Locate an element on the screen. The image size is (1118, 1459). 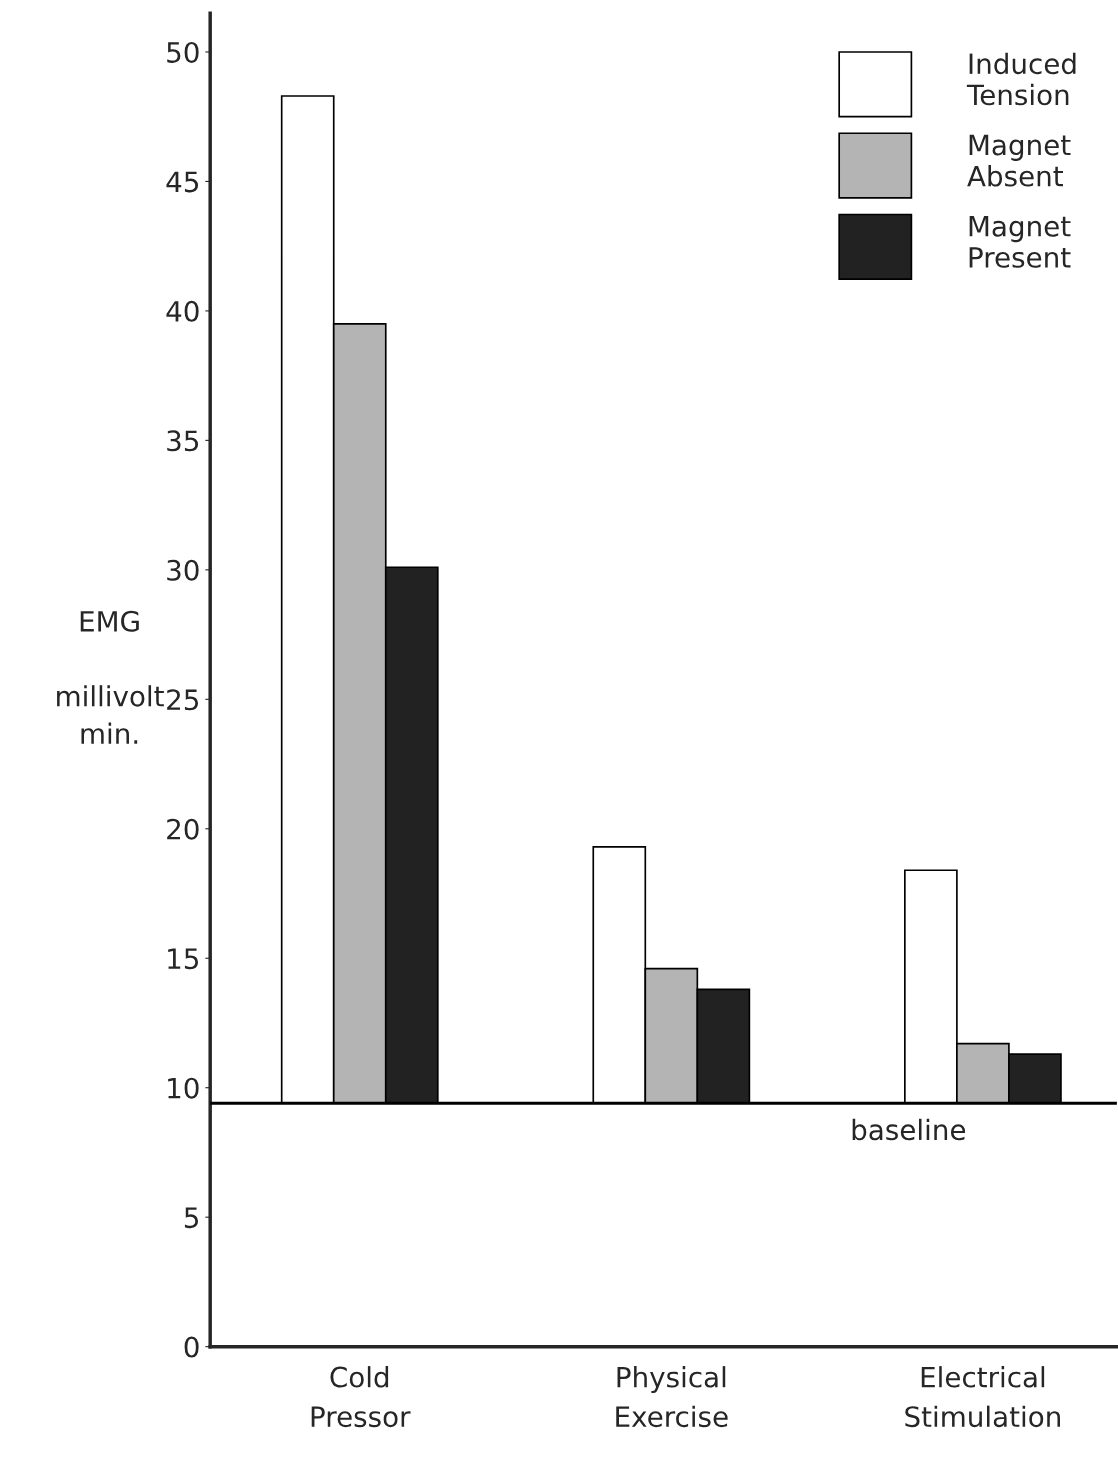
x-tick-label: Physical Exercise is located at coordinates (672, 1397).